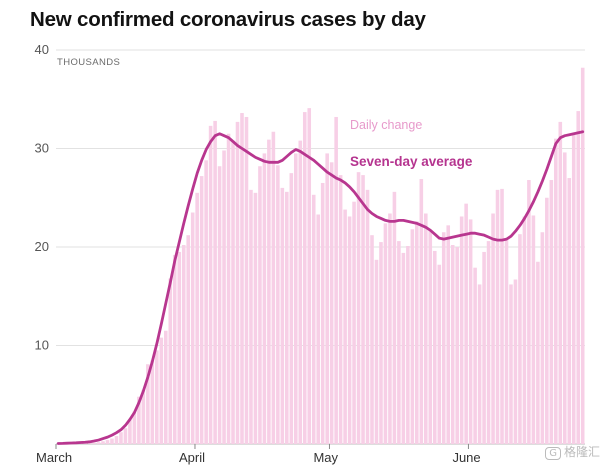 The image size is (610, 465). I want to click on seven-day-average-label: Seven-day average, so click(411, 161).